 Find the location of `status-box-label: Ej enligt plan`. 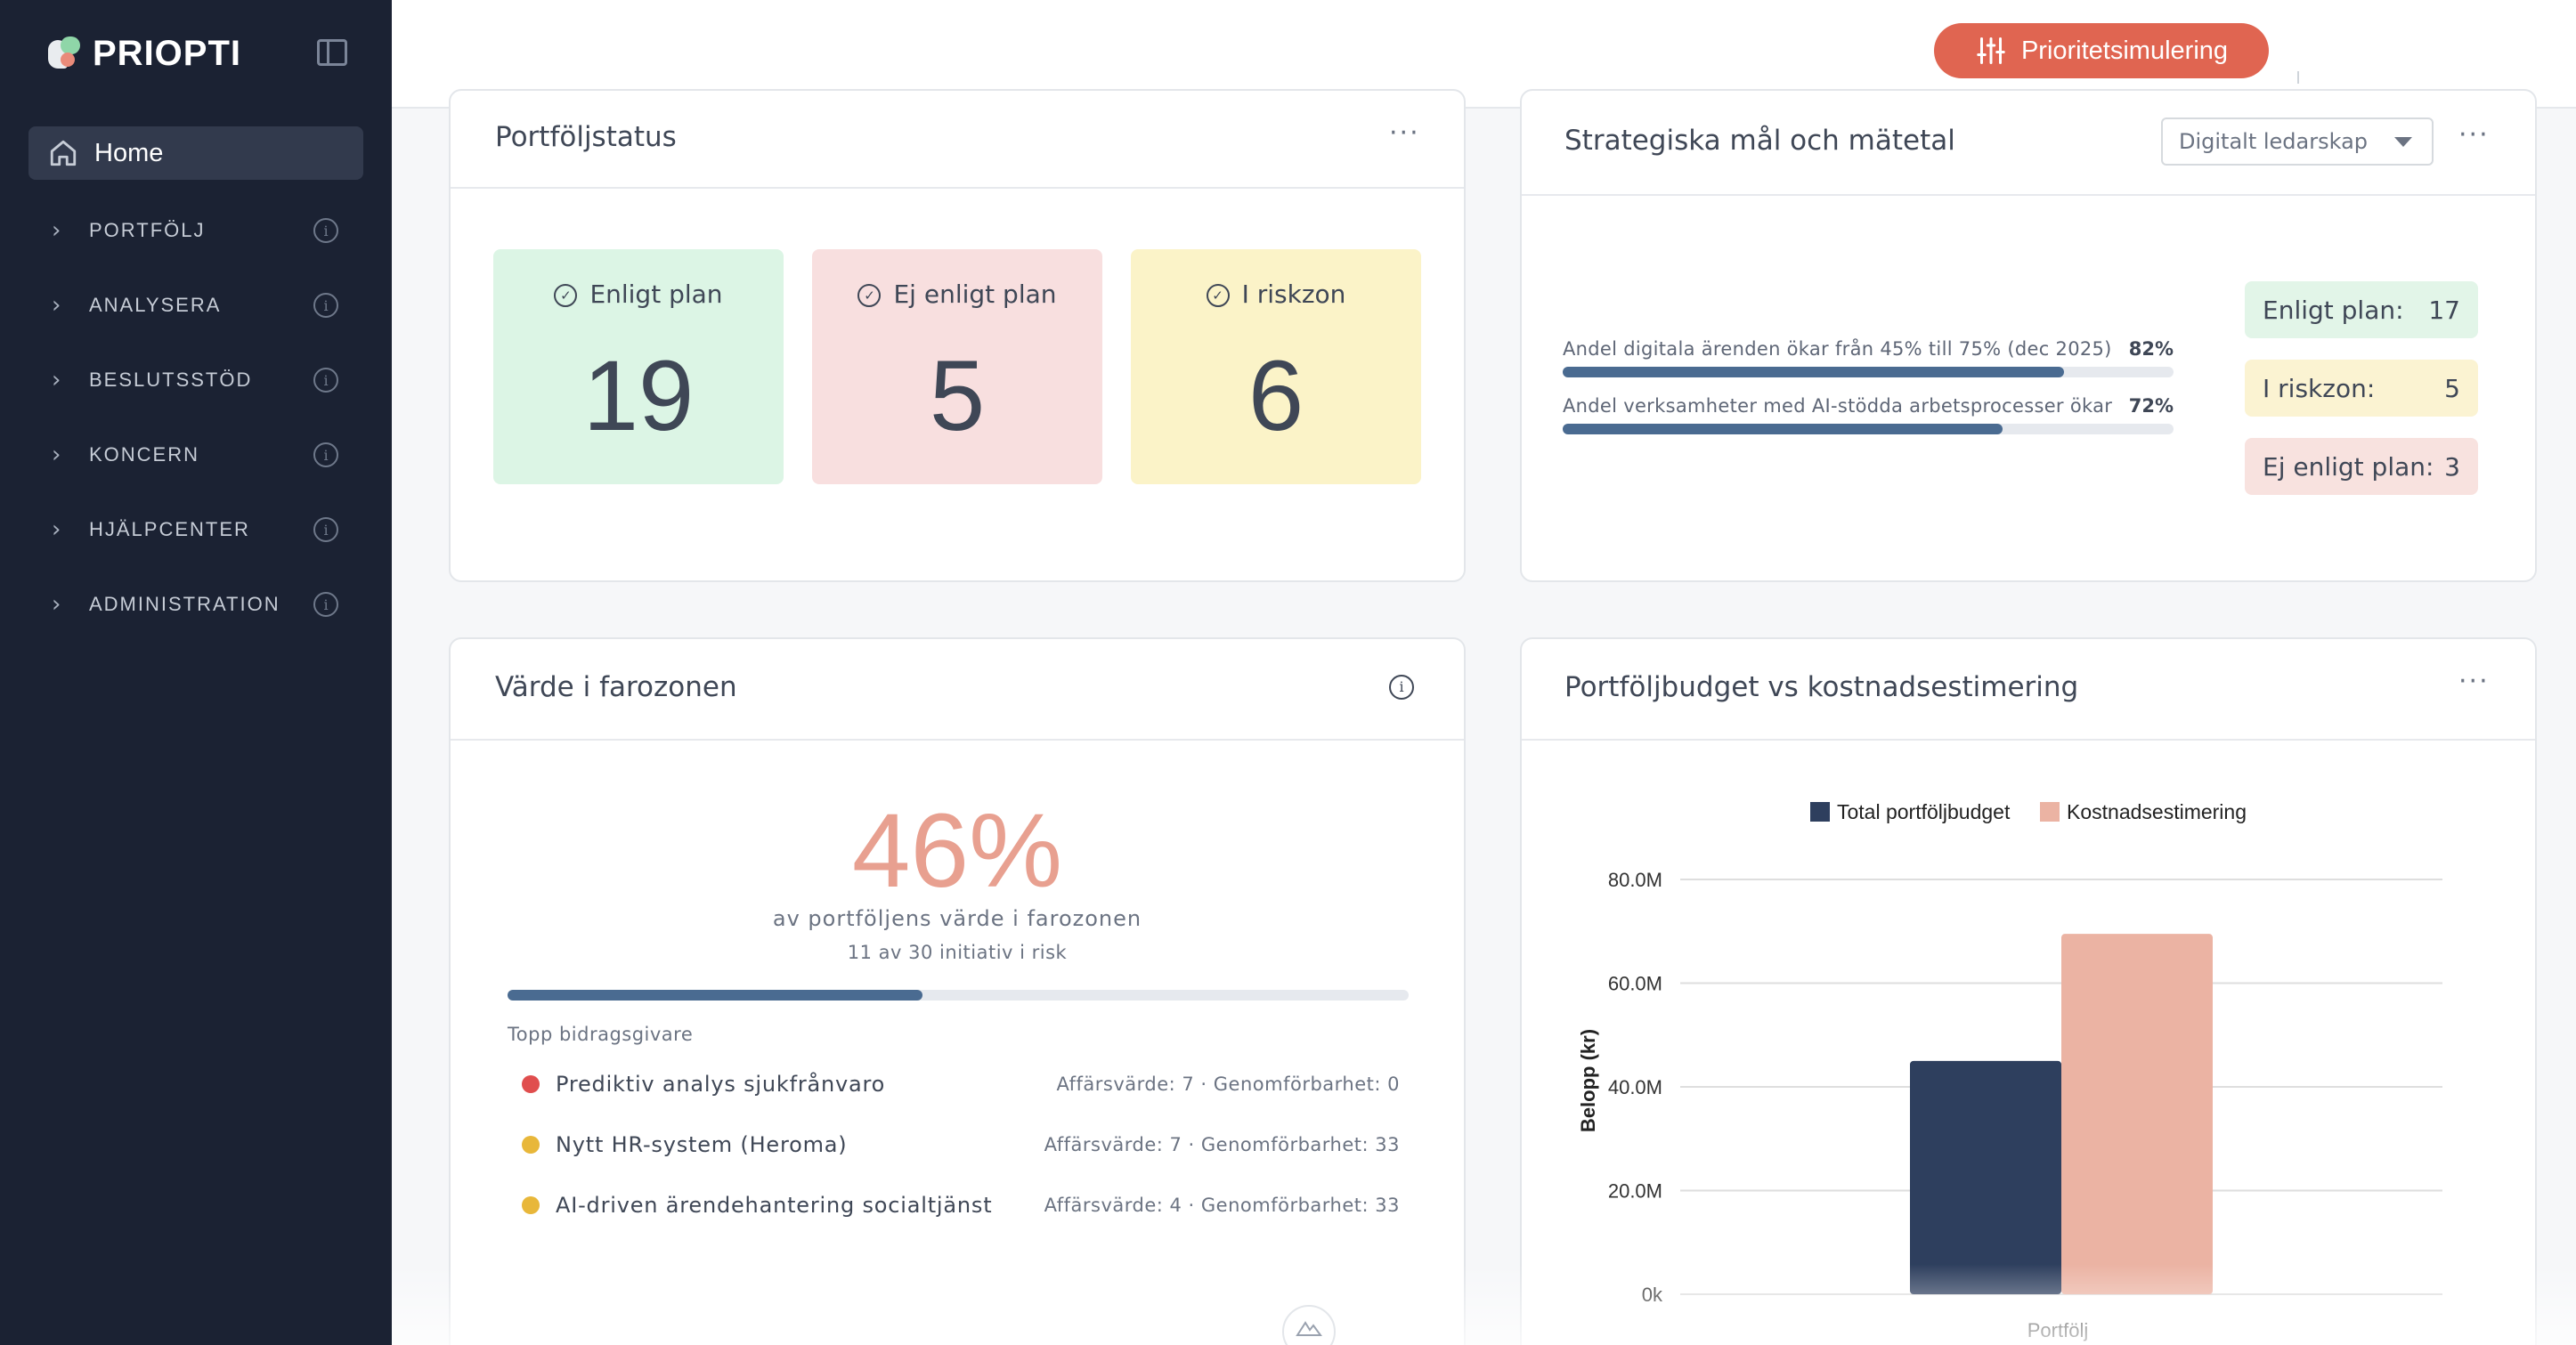

status-box-label: Ej enligt plan is located at coordinates (975, 294).